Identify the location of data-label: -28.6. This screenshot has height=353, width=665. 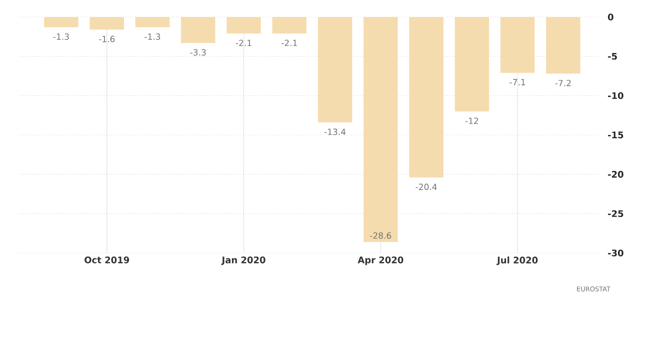
(381, 235).